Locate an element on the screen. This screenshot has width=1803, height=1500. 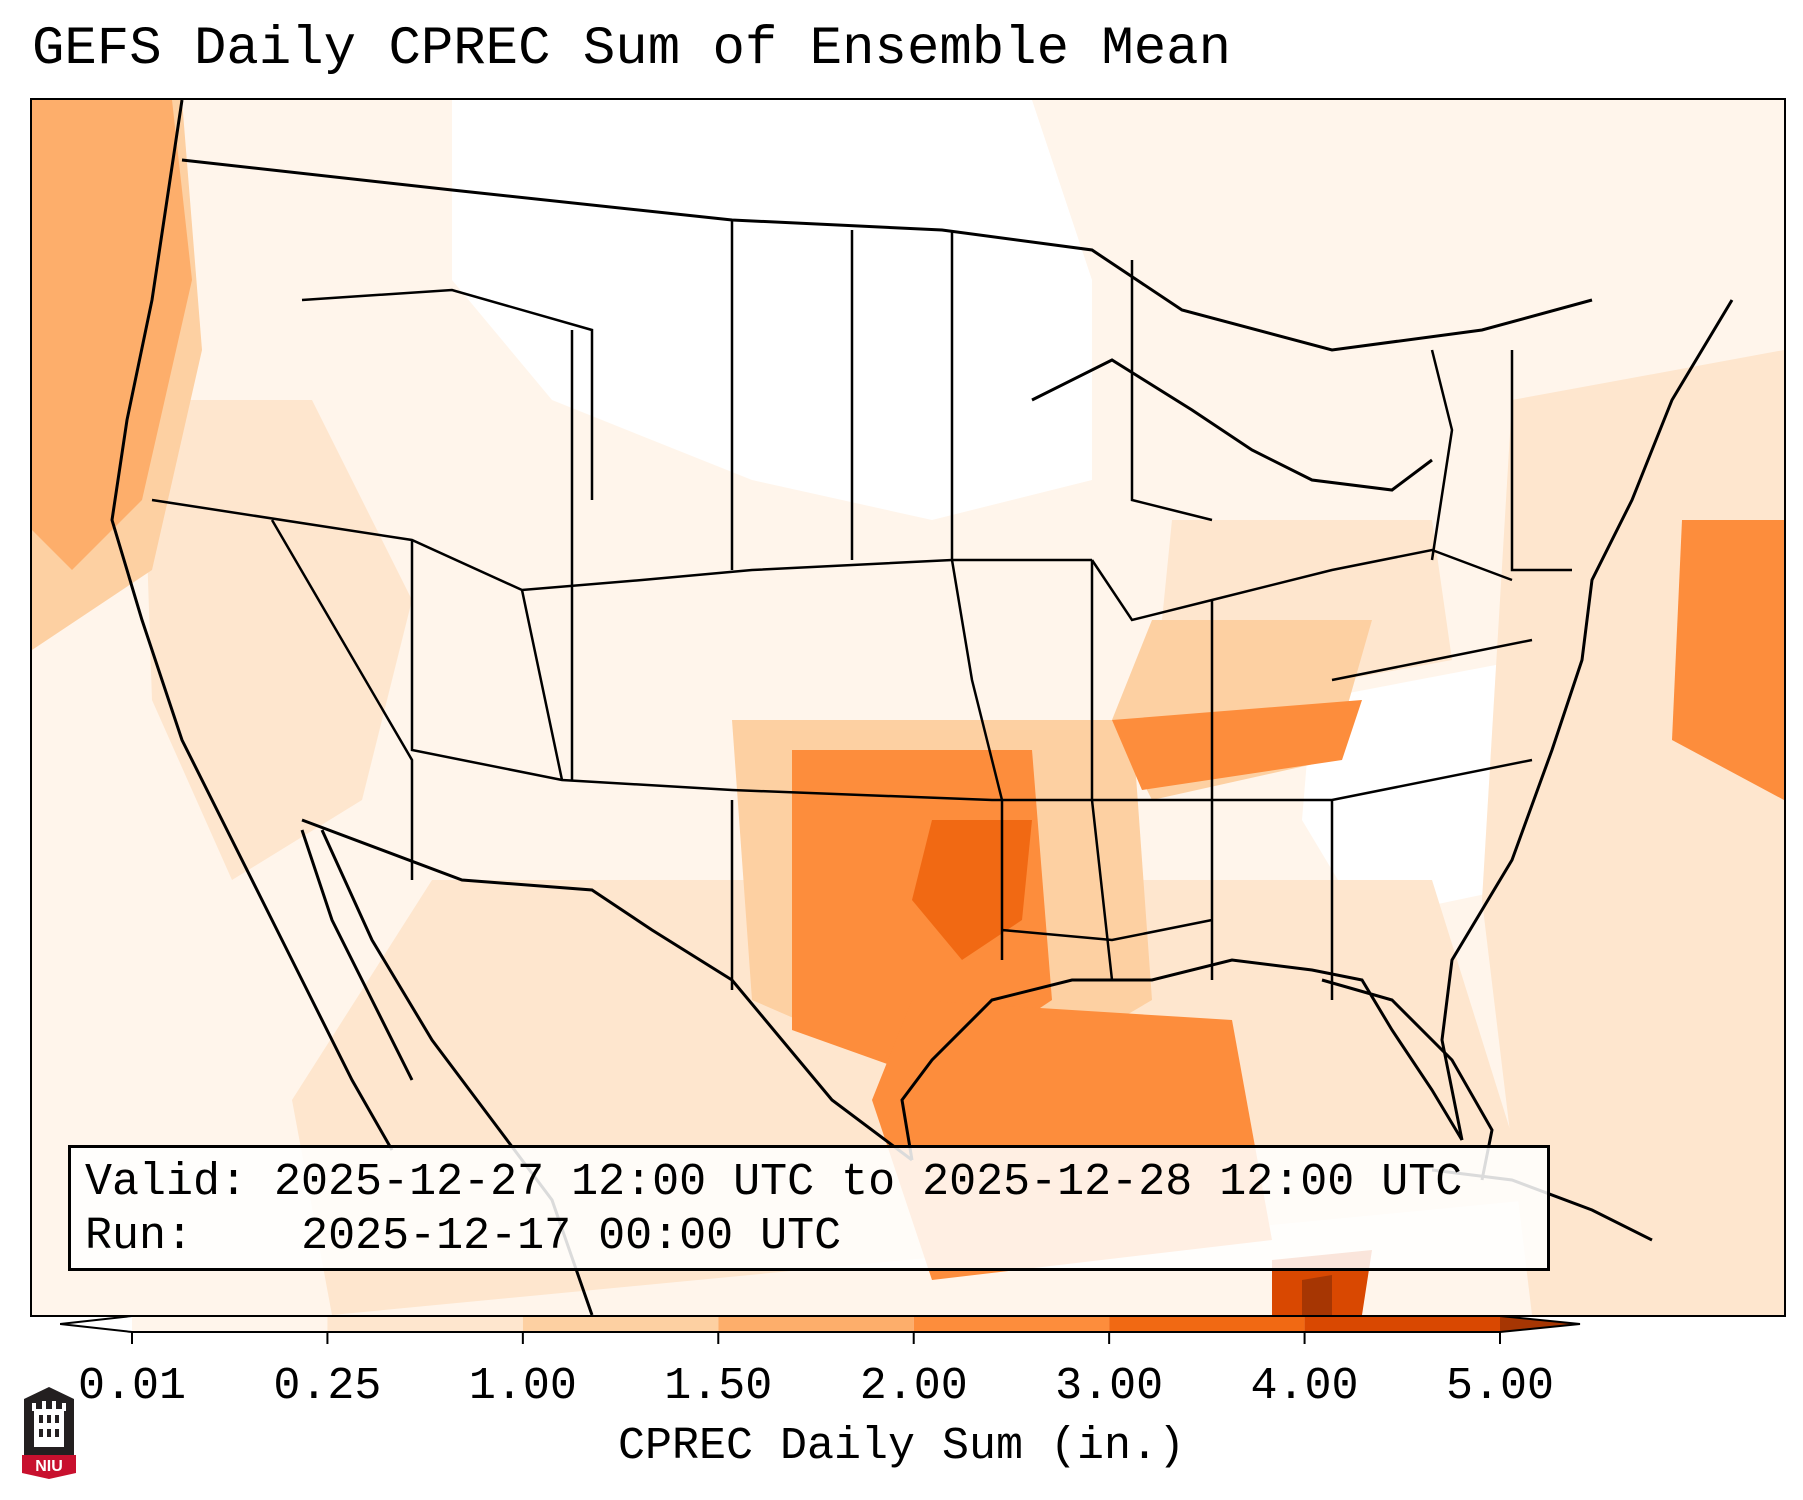
chart-title: GEFS Daily CPREC Sum of Ensemble Mean is located at coordinates (631, 49).